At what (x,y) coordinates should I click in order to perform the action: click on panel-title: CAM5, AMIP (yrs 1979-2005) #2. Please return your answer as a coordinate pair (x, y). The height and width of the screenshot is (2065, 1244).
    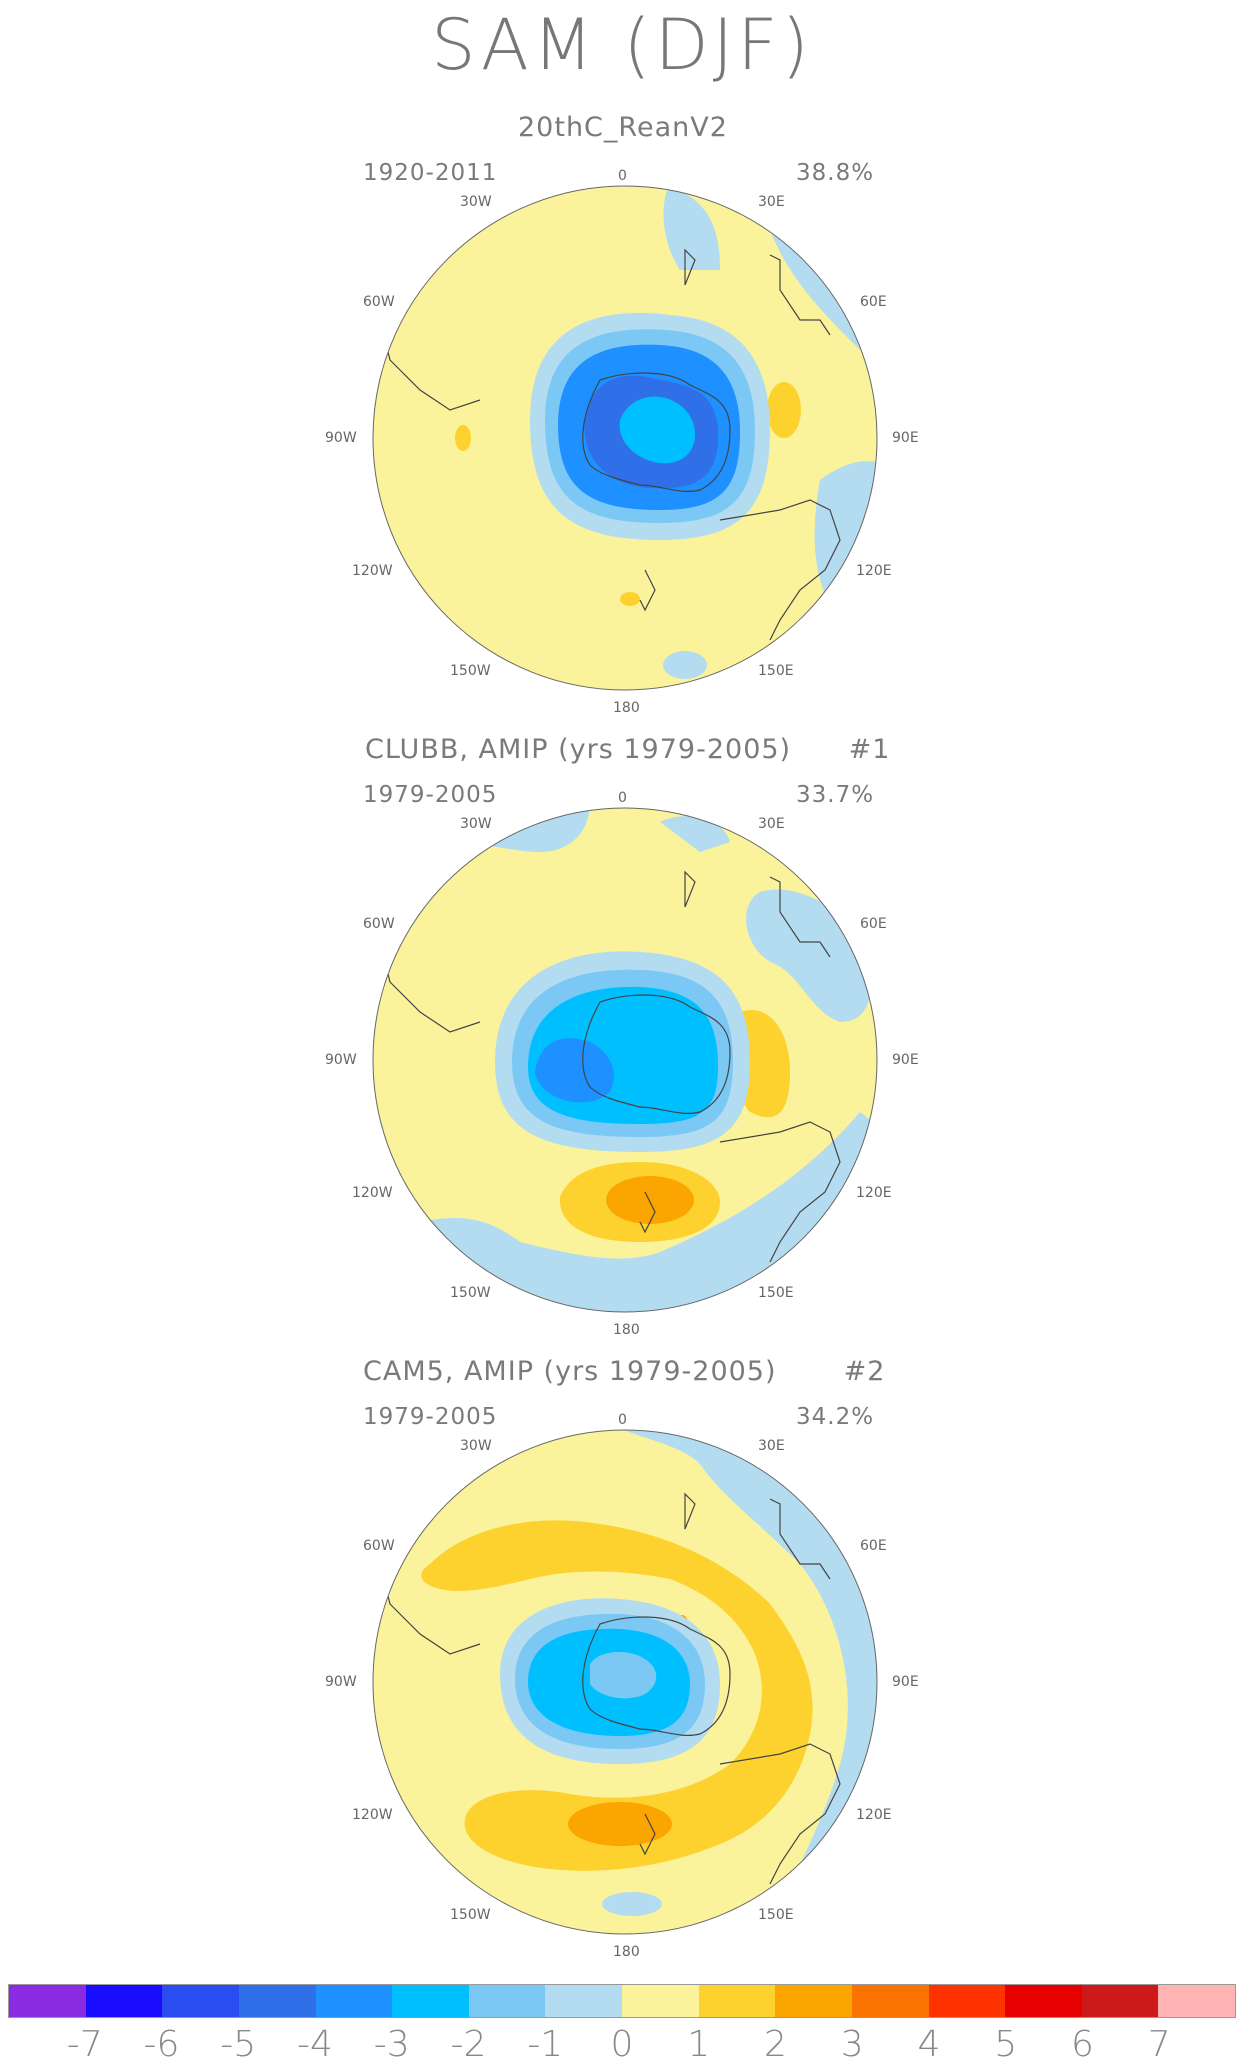
    Looking at the image, I should click on (624, 1371).